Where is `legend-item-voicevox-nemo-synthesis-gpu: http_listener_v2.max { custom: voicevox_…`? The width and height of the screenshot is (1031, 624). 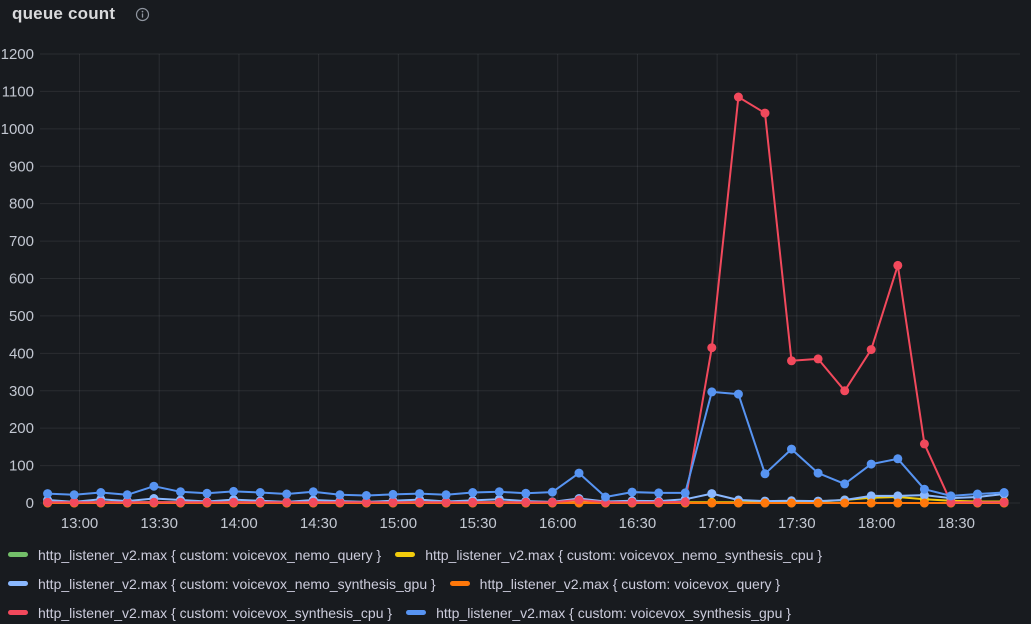
legend-item-voicevox-nemo-synthesis-gpu: http_listener_v2.max { custom: voicevox_… is located at coordinates (222, 583).